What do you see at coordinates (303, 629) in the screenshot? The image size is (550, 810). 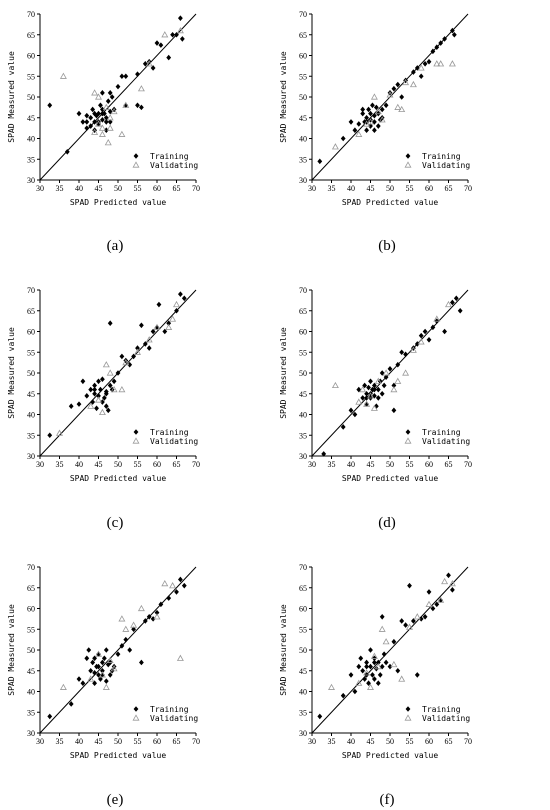 I see `y-tick-label: 55` at bounding box center [303, 629].